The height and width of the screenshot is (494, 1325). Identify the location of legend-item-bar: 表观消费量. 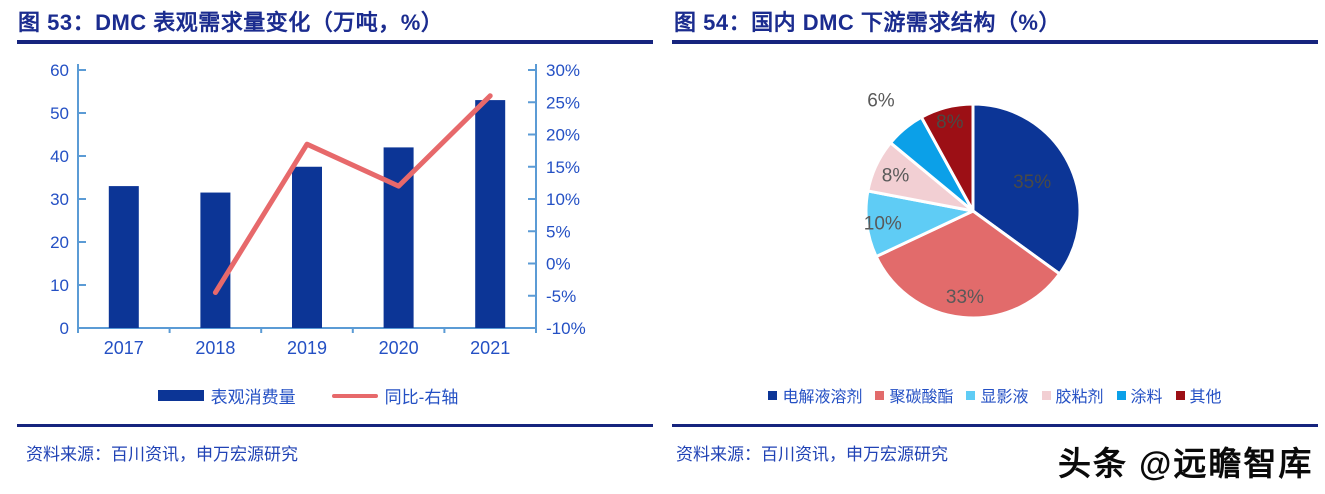
(226, 395).